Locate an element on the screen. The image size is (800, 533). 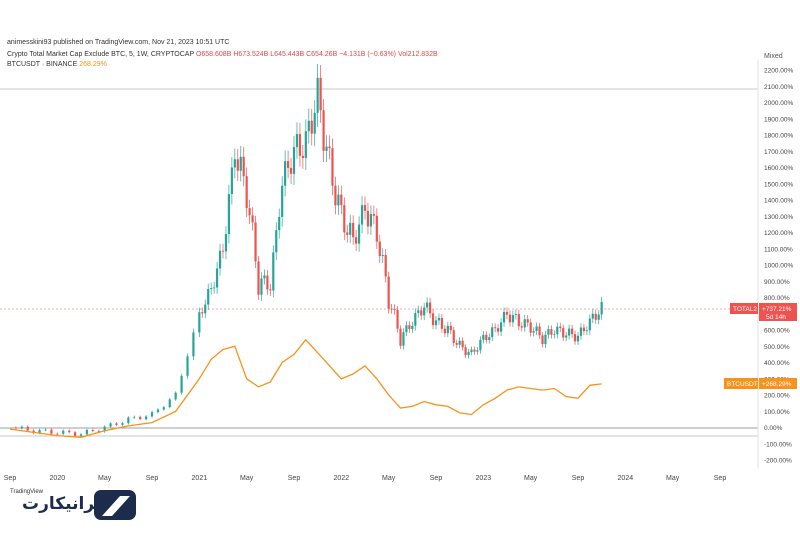
total2-tag-countdown: 5d 14h is located at coordinates (776, 317).